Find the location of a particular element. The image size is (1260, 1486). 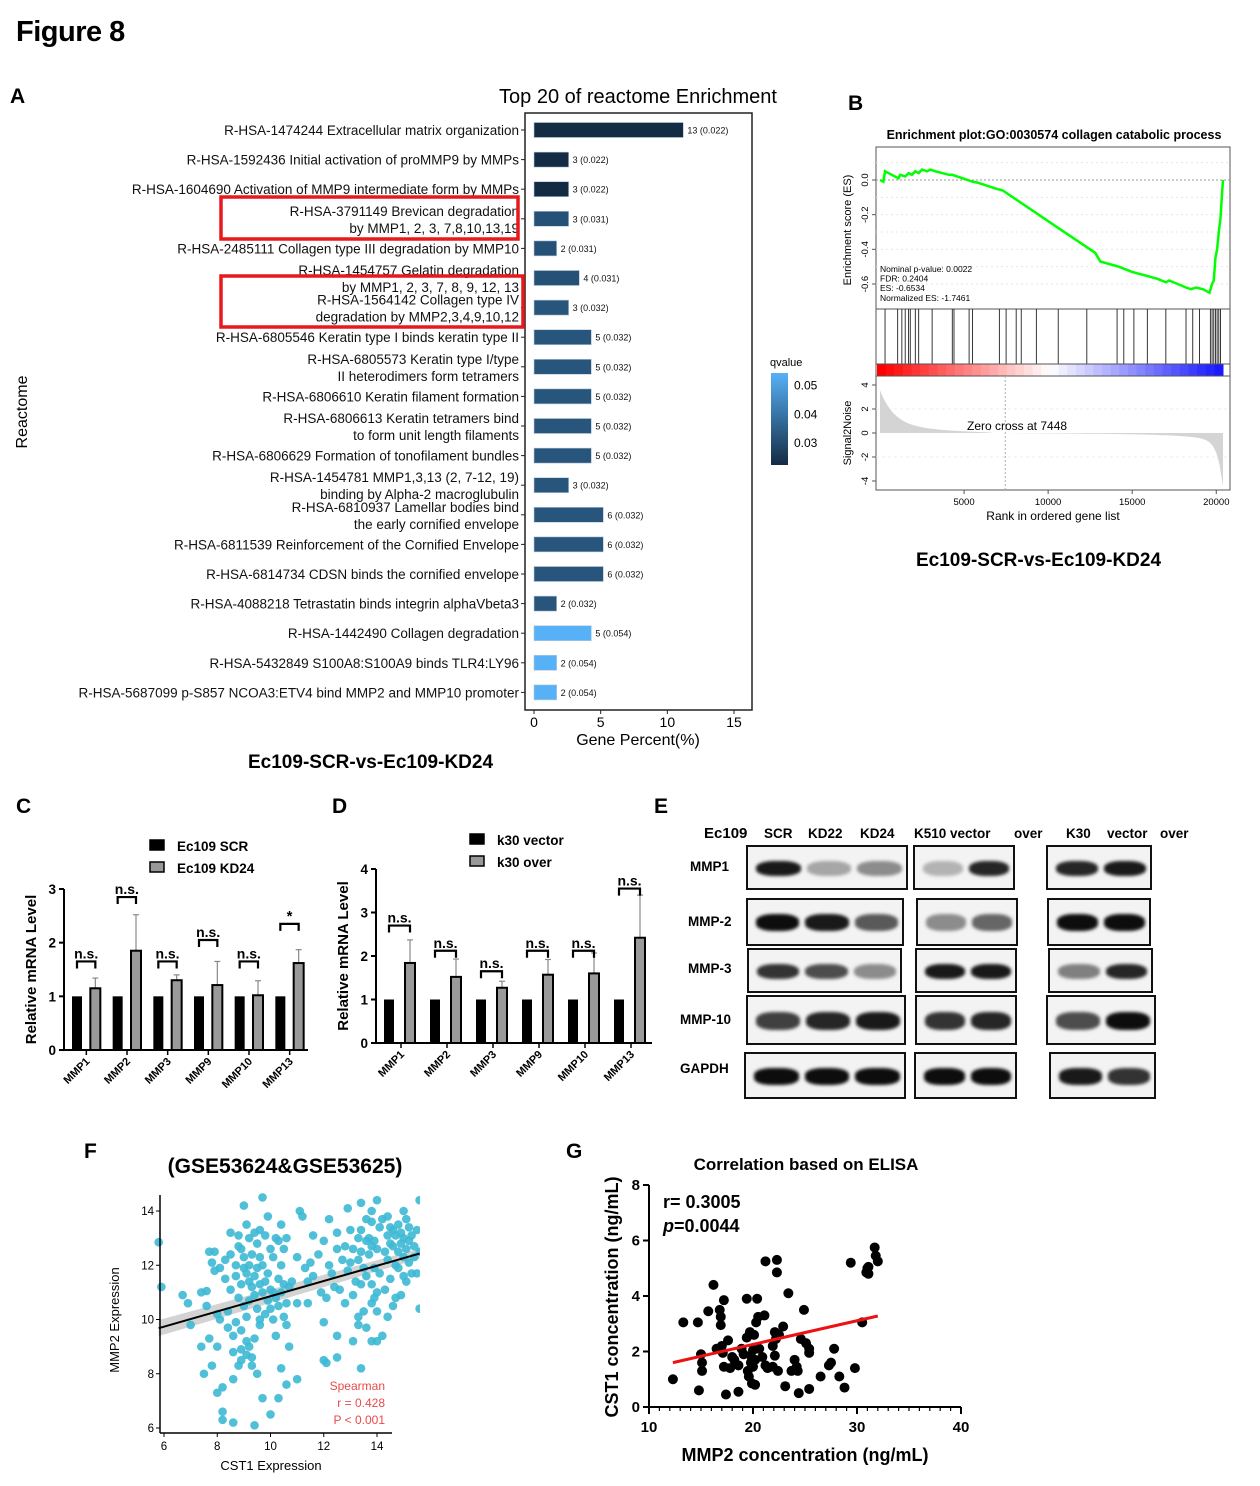

blot-header-kd22: KD22 is located at coordinates (825, 833).